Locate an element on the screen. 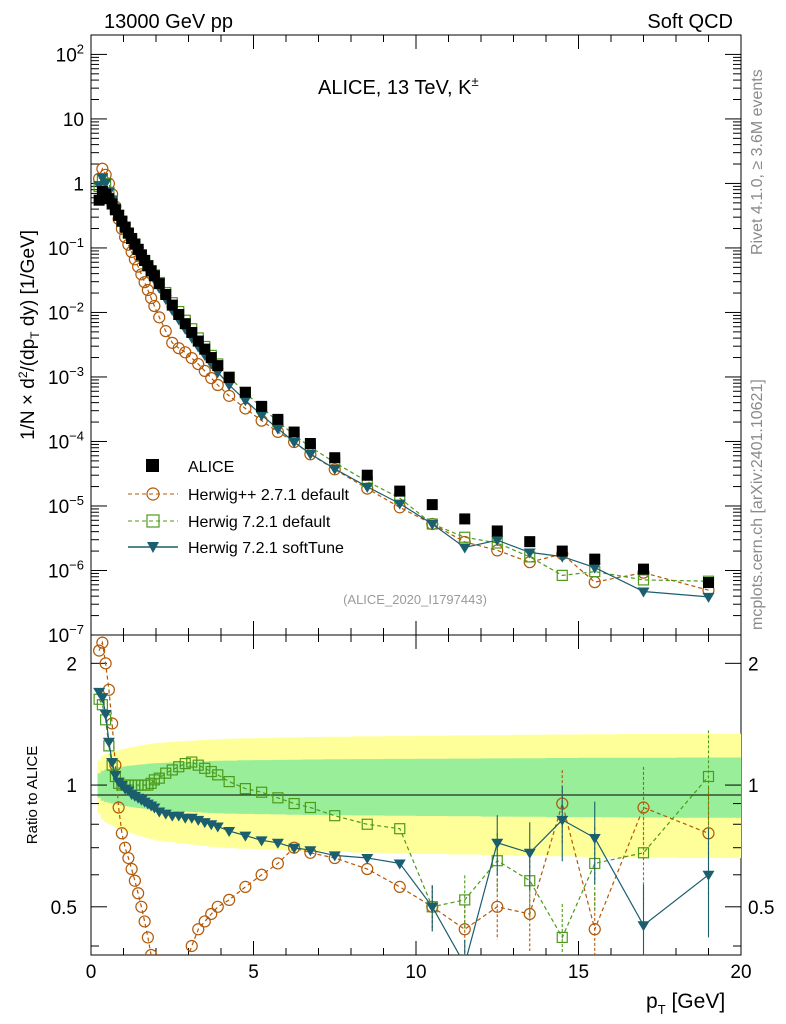 This screenshot has height=1024, width=786. y-tick-label: 10⁻⁷ is located at coordinates (66, 634).